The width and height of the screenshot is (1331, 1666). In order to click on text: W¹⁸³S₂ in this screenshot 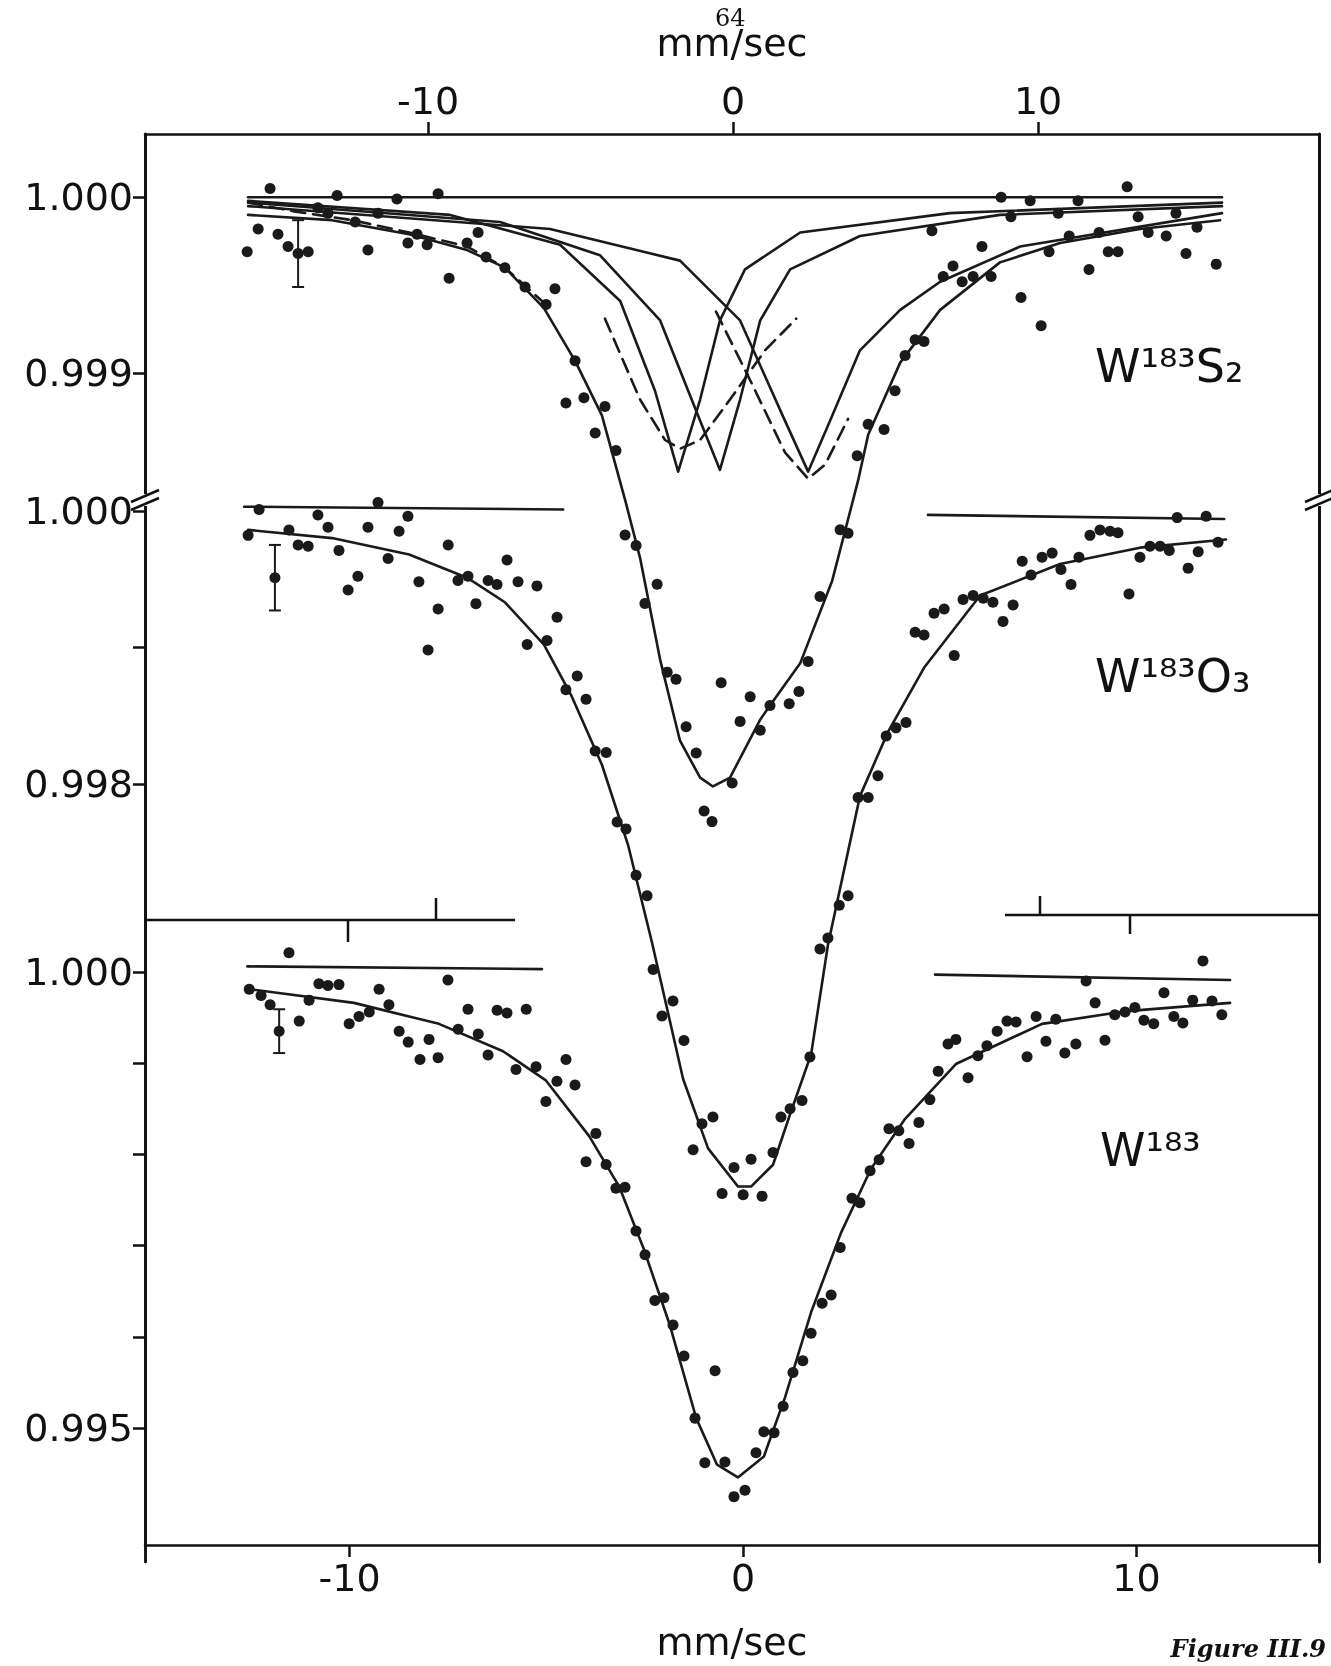, I will do `click(1169, 366)`.